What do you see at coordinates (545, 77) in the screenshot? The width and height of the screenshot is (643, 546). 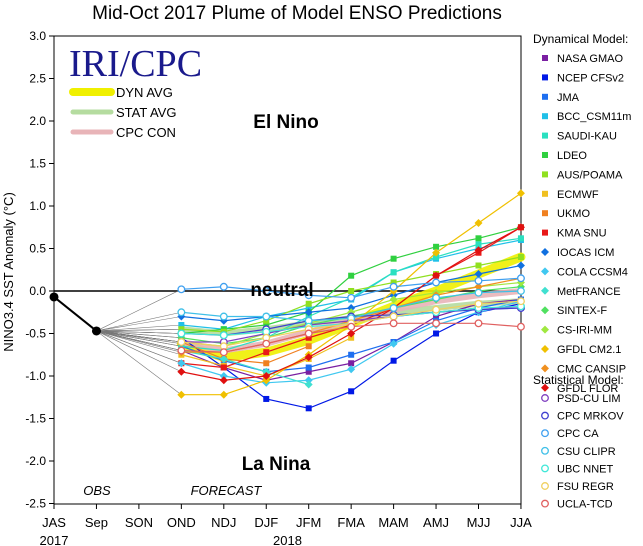 I see `legend-marker-ncep-cfsv2` at bounding box center [545, 77].